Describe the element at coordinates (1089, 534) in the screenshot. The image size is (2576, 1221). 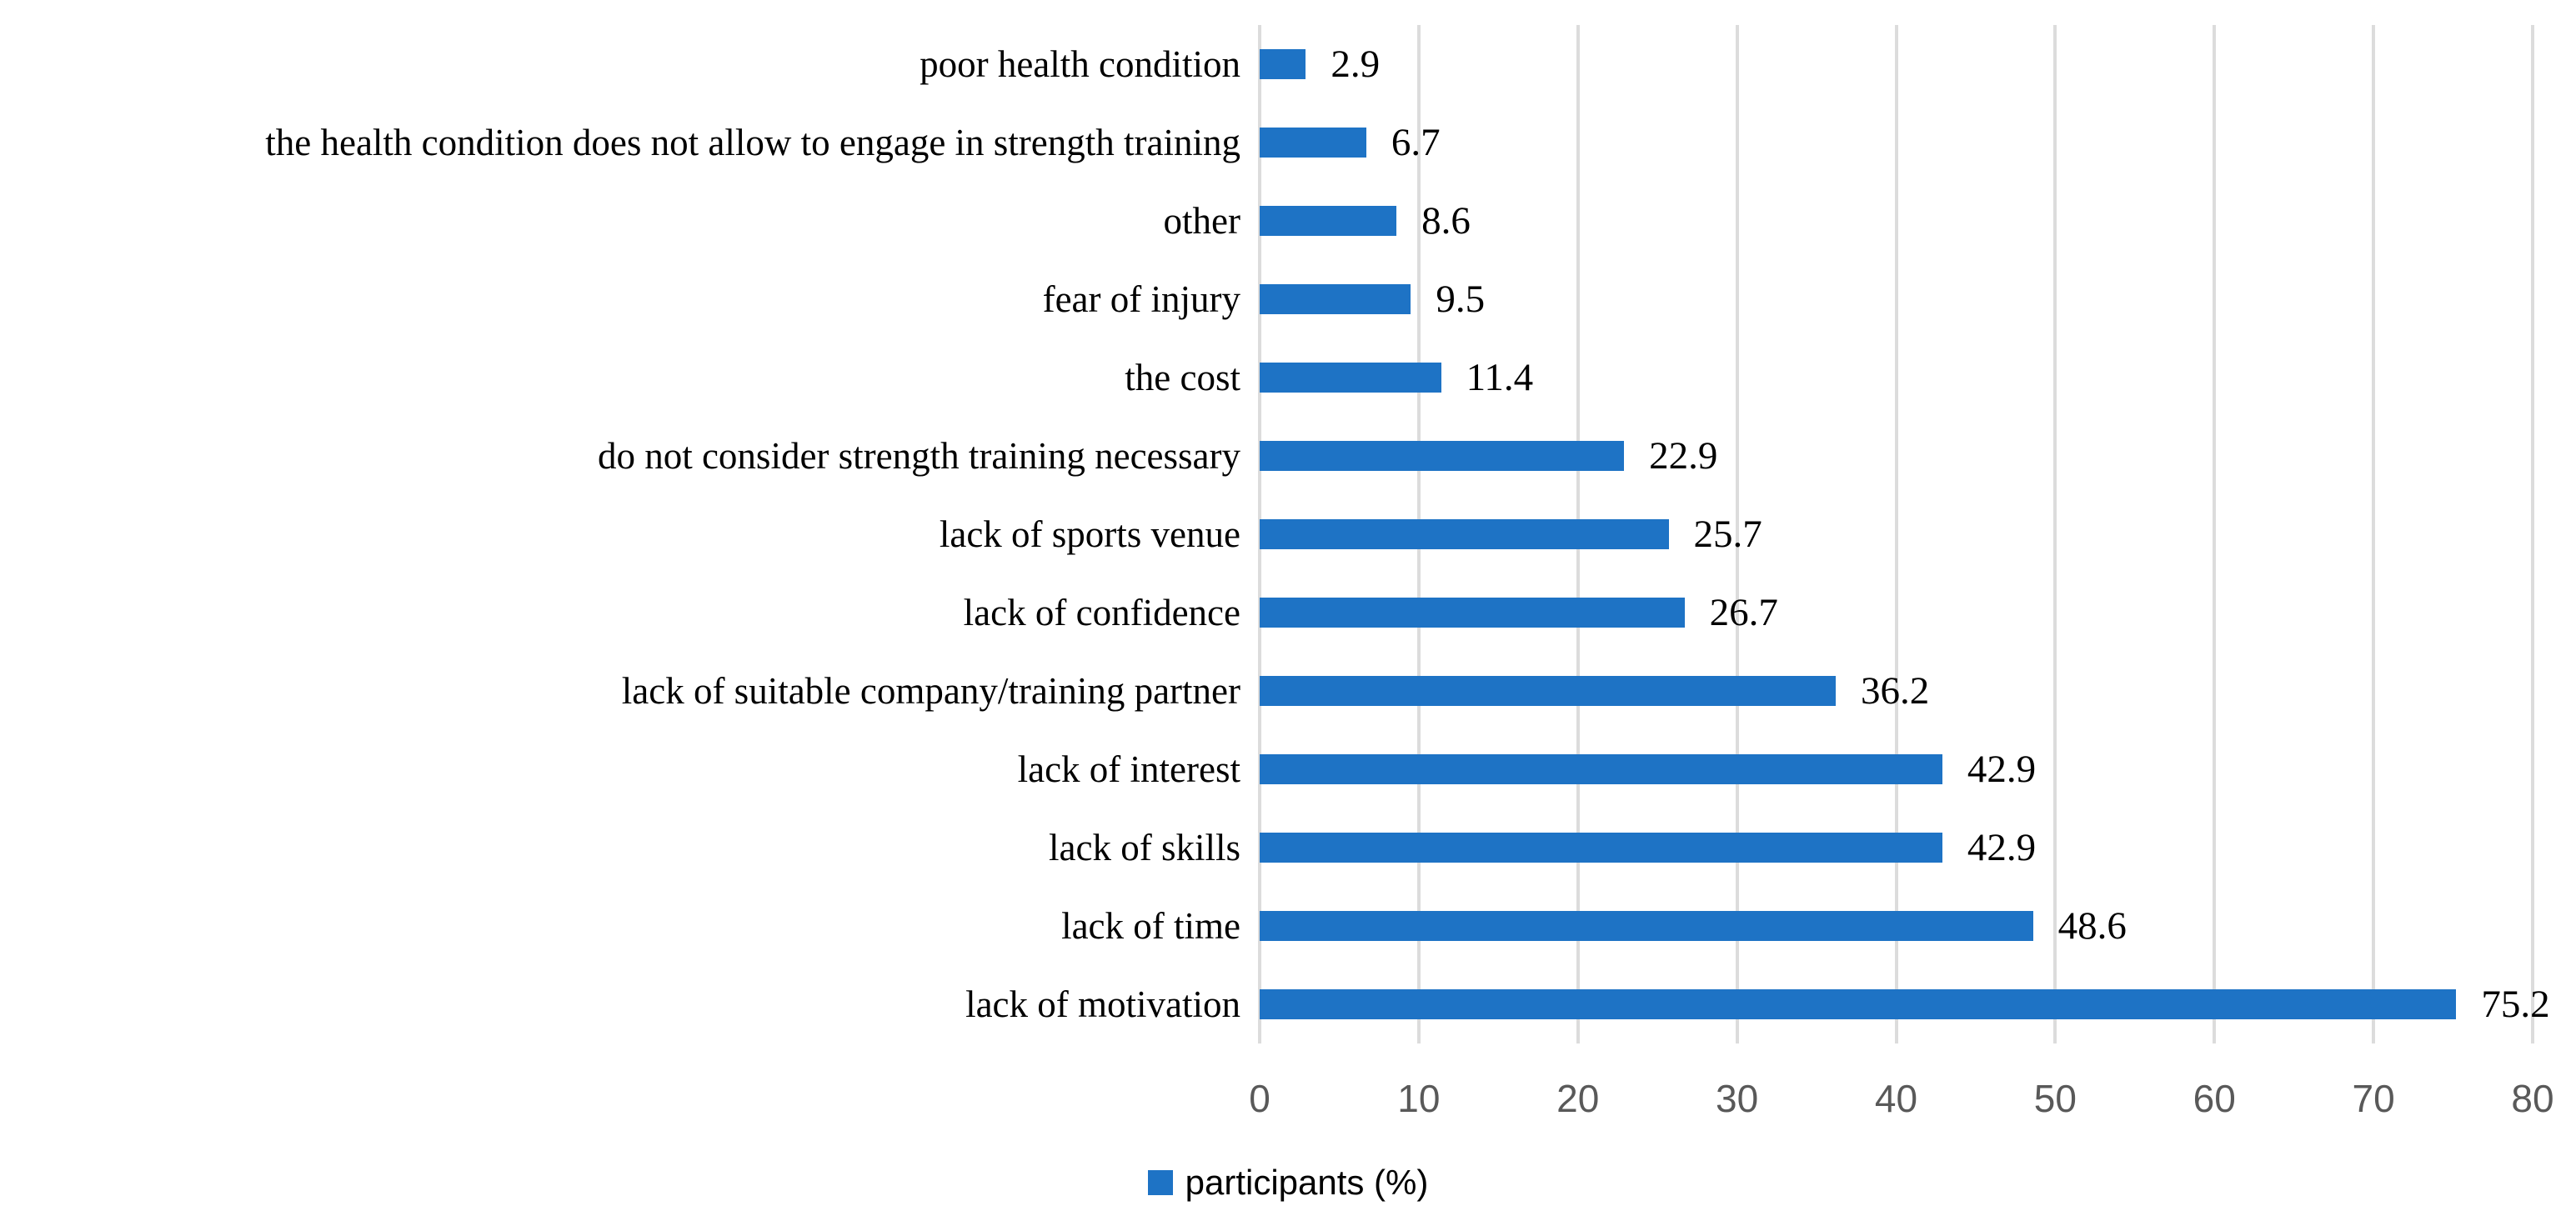
I see `category-label: lack of sports venue` at that location.